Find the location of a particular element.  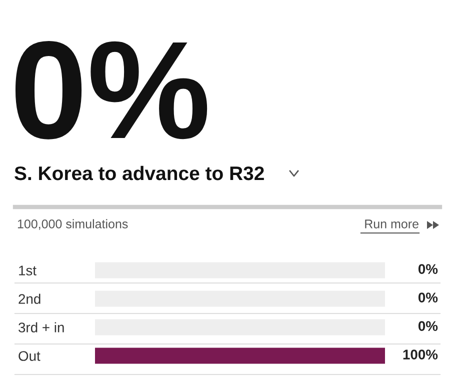

chart-title: S. Korea to advance to R32 is located at coordinates (139, 173).